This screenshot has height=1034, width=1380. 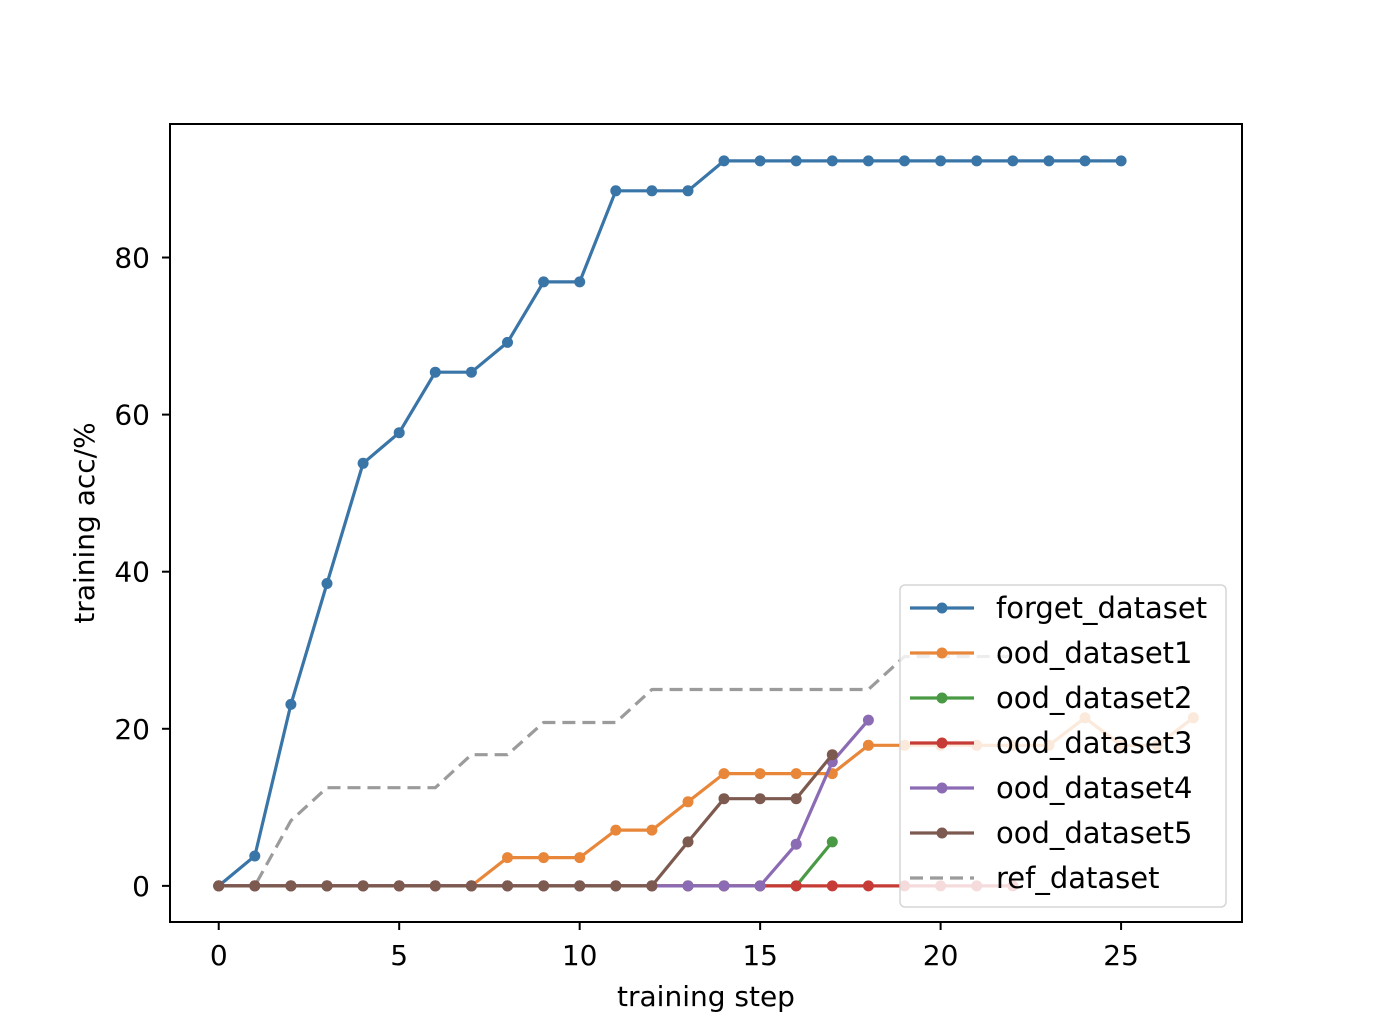 I want to click on y-tick-label: 0, so click(x=141, y=886).